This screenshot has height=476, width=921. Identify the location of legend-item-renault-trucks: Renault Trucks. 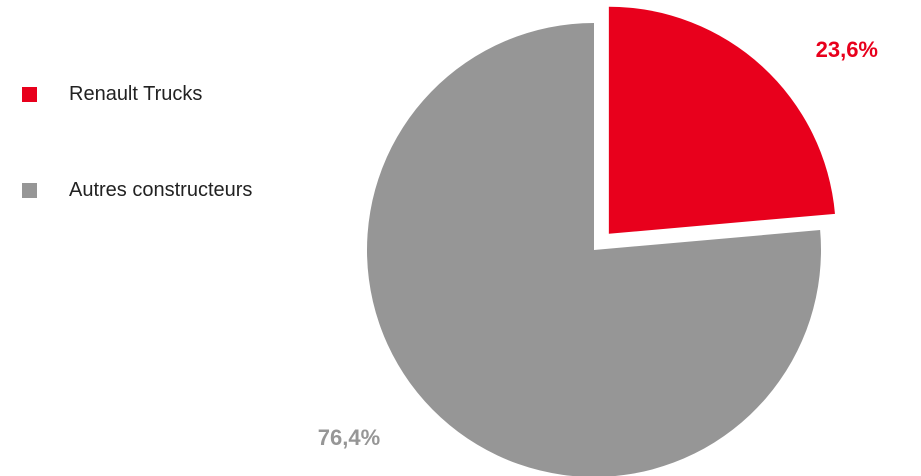
(145, 94).